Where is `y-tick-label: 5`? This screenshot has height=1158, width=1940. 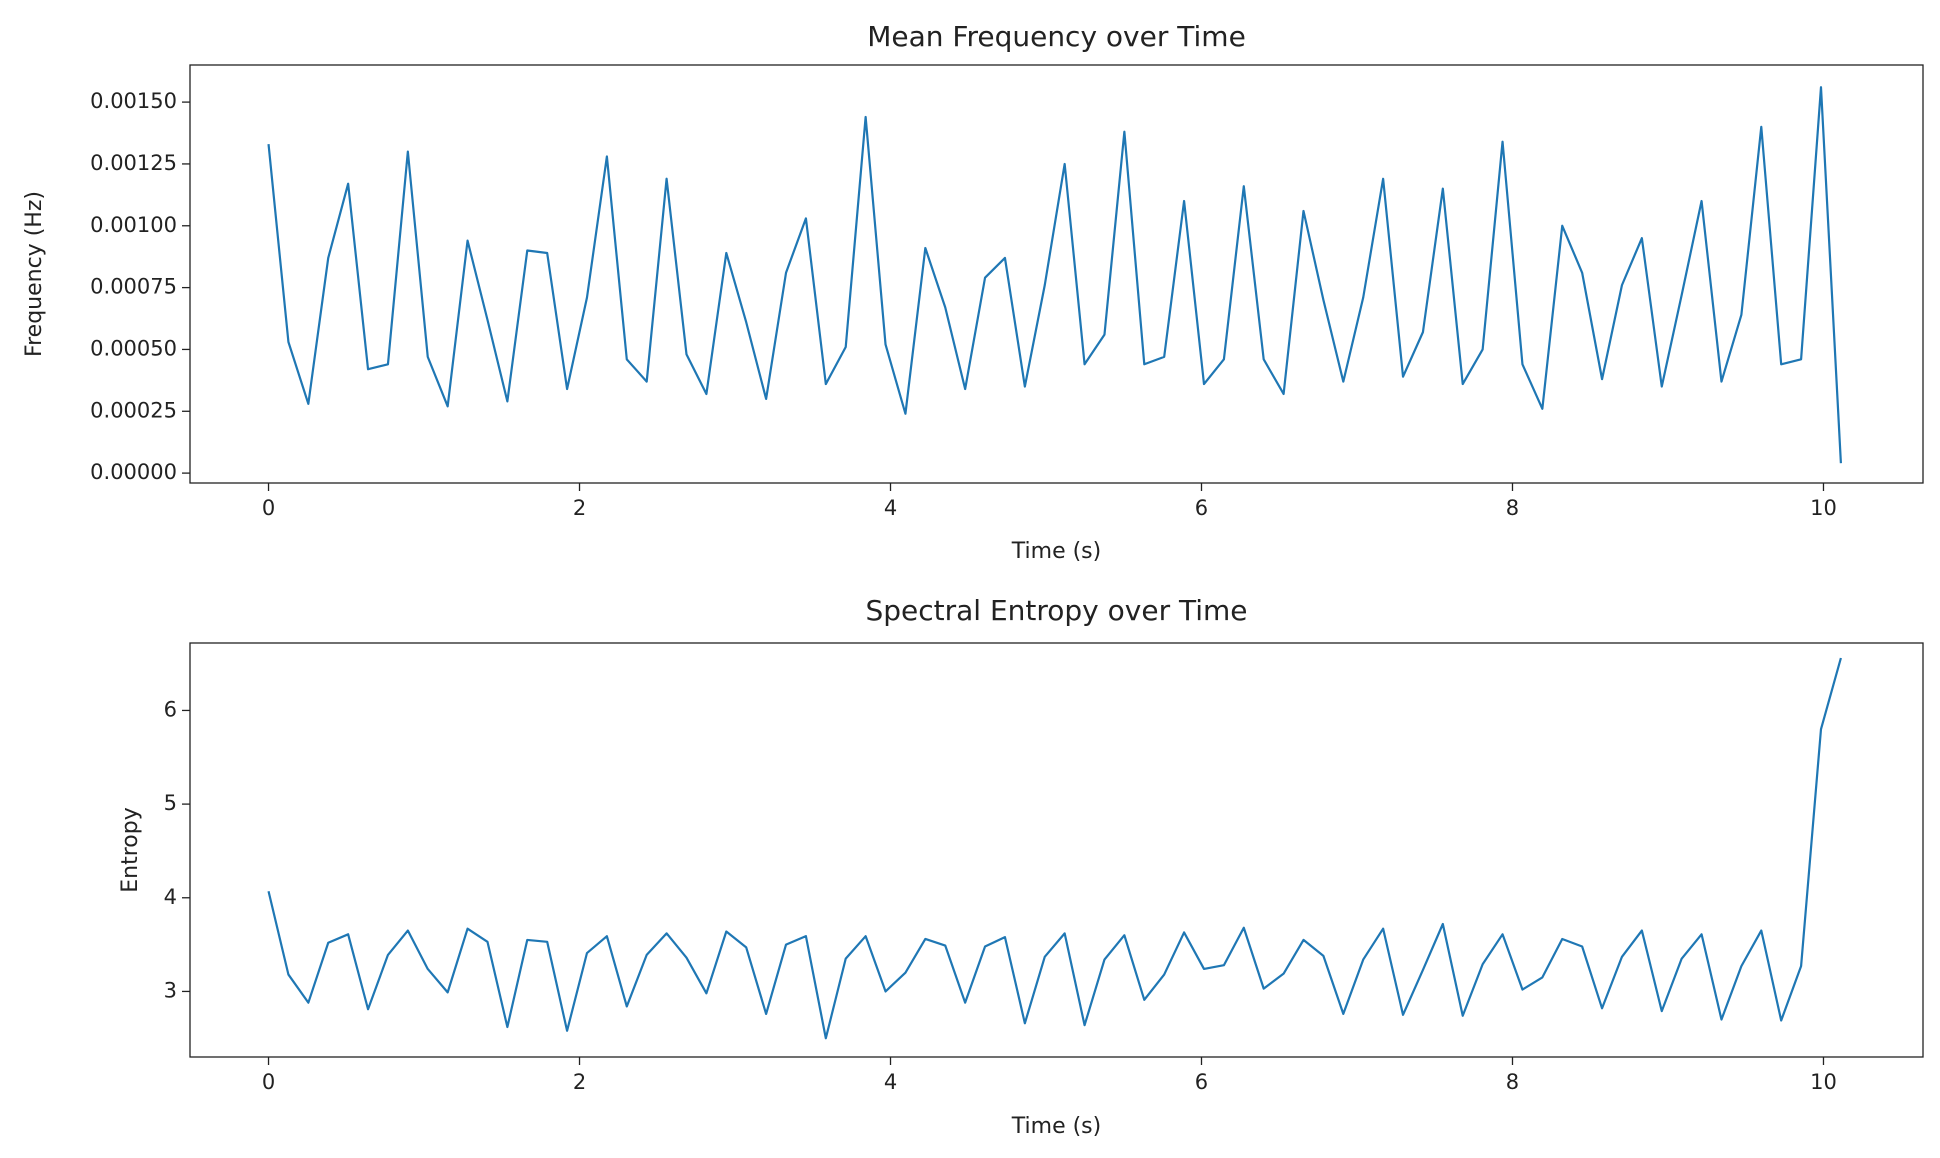
y-tick-label: 5 is located at coordinates (170, 803).